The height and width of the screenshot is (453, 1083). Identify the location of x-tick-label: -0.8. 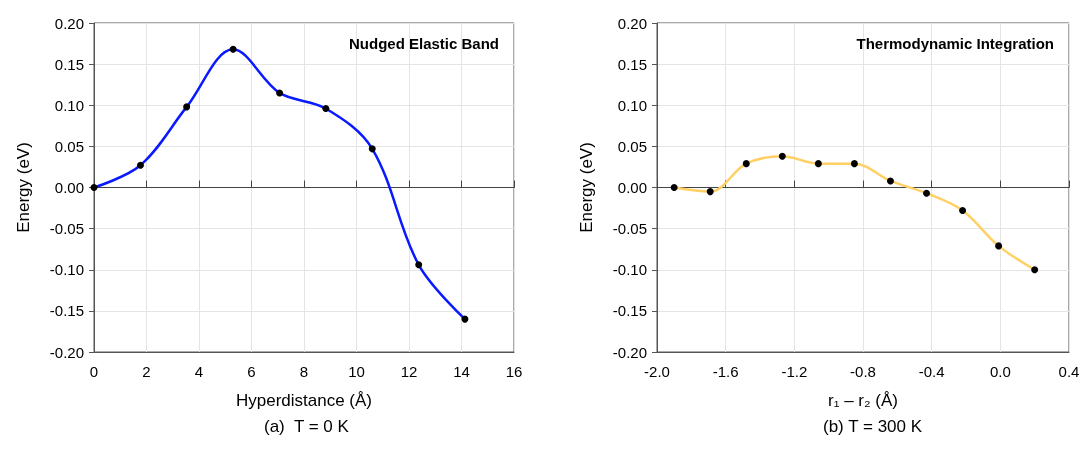
(863, 371).